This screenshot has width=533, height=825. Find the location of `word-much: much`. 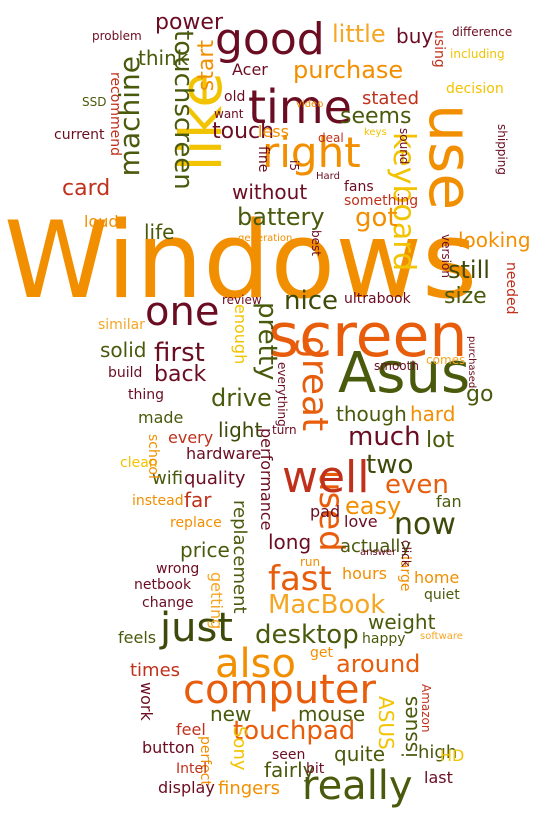

word-much: much is located at coordinates (384, 437).